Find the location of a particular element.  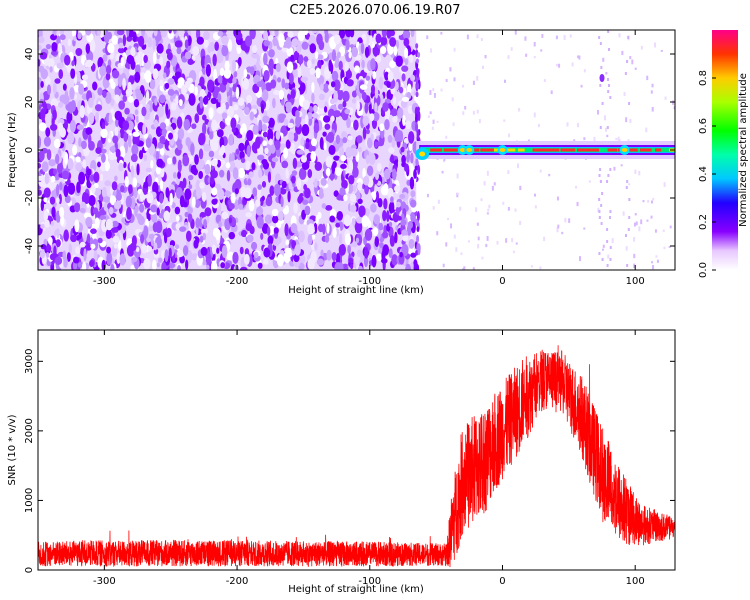

colorbar-tick-label: 0.4 is located at coordinates (703, 174).